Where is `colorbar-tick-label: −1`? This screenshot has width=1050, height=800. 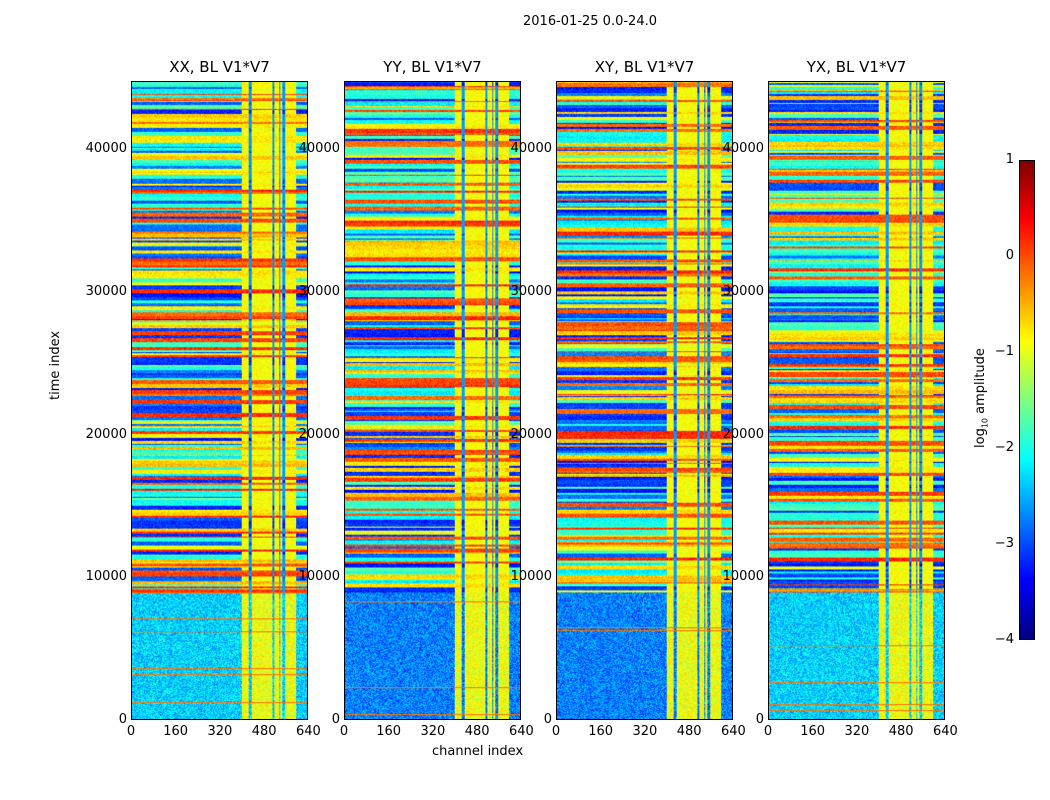
colorbar-tick-label: −1 is located at coordinates (1004, 351).